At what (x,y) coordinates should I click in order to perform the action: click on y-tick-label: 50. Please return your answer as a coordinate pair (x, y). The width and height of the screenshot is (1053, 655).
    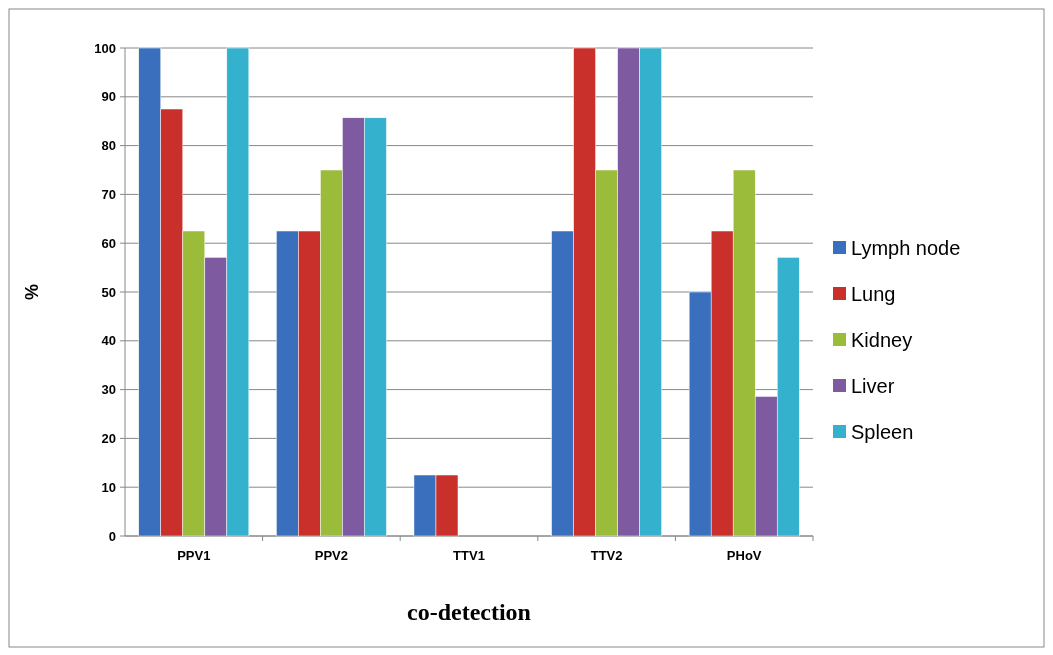
    Looking at the image, I should click on (108, 292).